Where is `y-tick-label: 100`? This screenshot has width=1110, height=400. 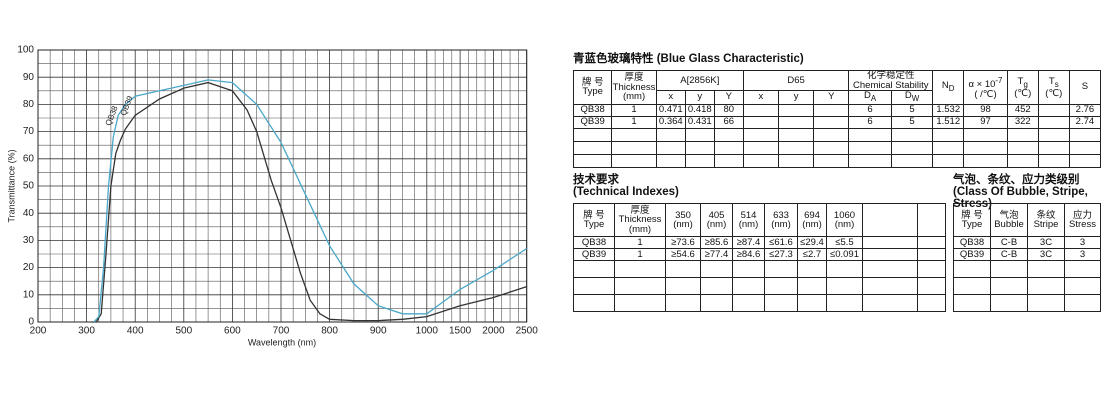 y-tick-label: 100 is located at coordinates (25, 50).